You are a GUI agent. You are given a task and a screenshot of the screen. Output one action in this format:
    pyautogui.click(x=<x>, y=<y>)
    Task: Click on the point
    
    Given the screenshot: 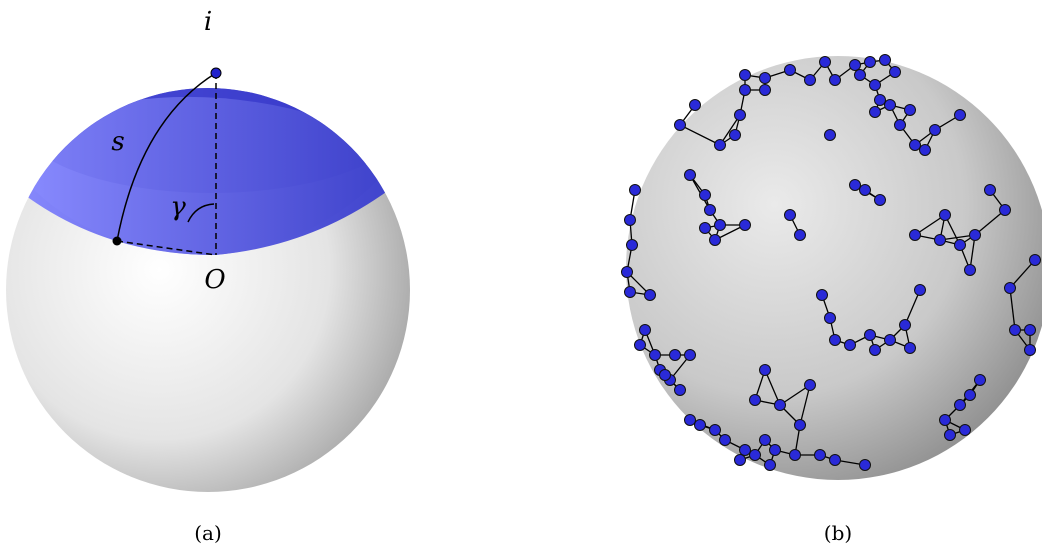 What is the action you would take?
    pyautogui.click(x=117, y=241)
    